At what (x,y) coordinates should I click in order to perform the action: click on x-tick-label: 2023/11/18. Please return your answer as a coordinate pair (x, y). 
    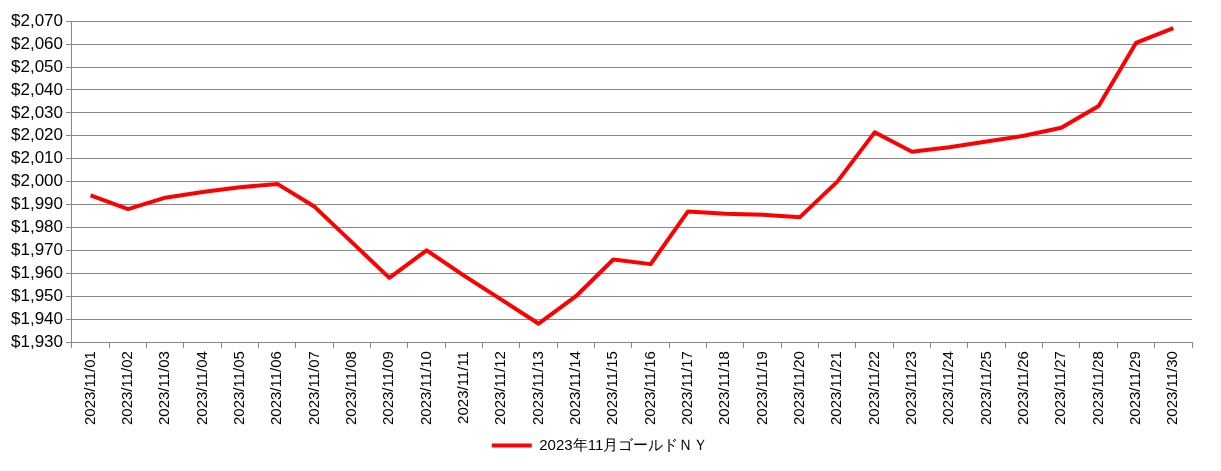
    Looking at the image, I should click on (724, 388).